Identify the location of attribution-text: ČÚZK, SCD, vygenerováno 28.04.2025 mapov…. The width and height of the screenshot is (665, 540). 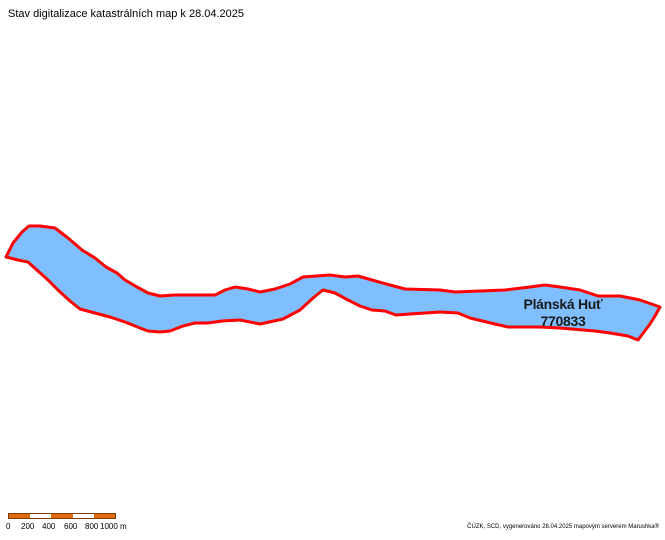
(563, 527).